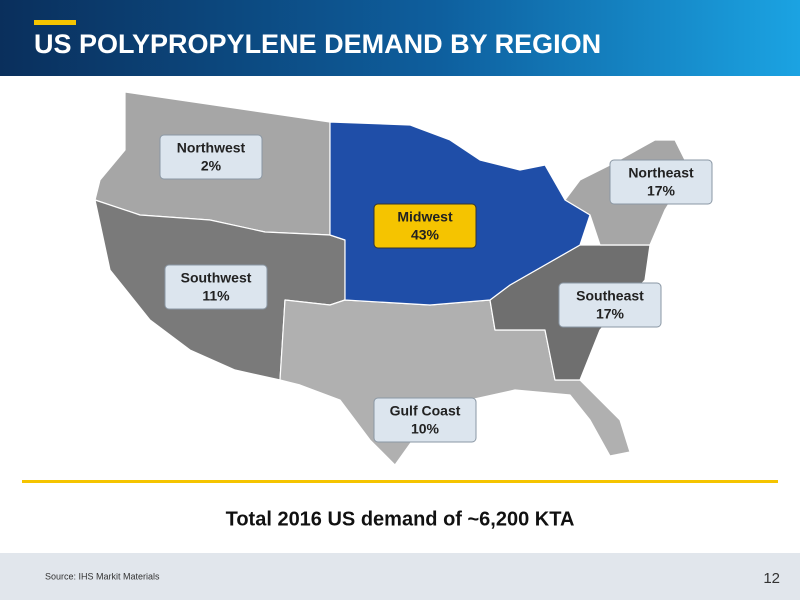 The width and height of the screenshot is (800, 600). Describe the element at coordinates (102, 576) in the screenshot. I see `source: Source: IHS Markit Materials` at that location.